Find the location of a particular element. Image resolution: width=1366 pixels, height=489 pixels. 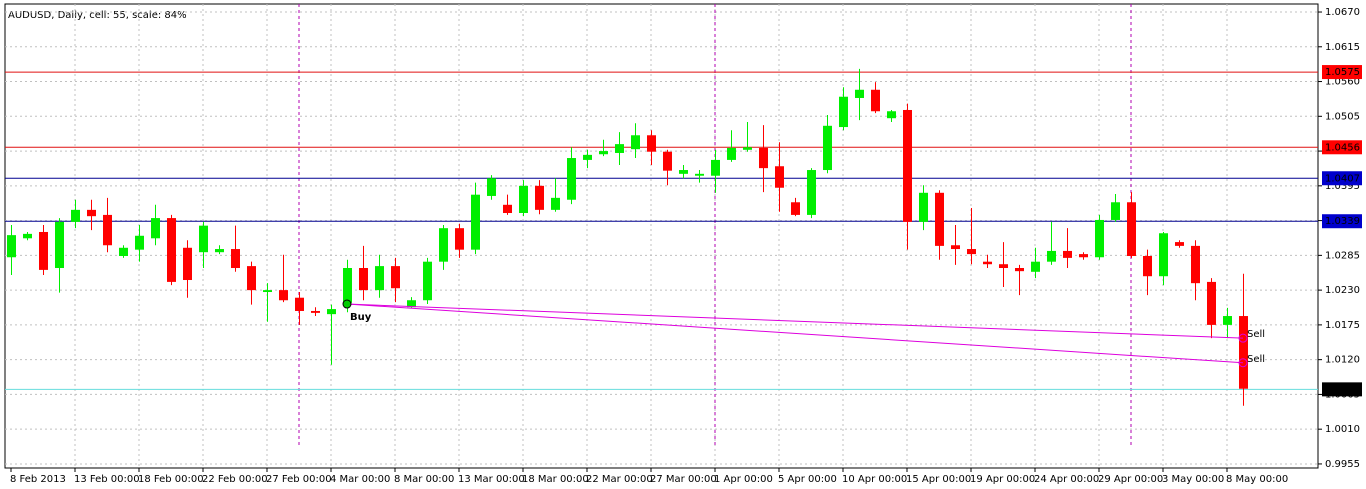

y-tick-label: 0.9955 is located at coordinates (1342, 464).